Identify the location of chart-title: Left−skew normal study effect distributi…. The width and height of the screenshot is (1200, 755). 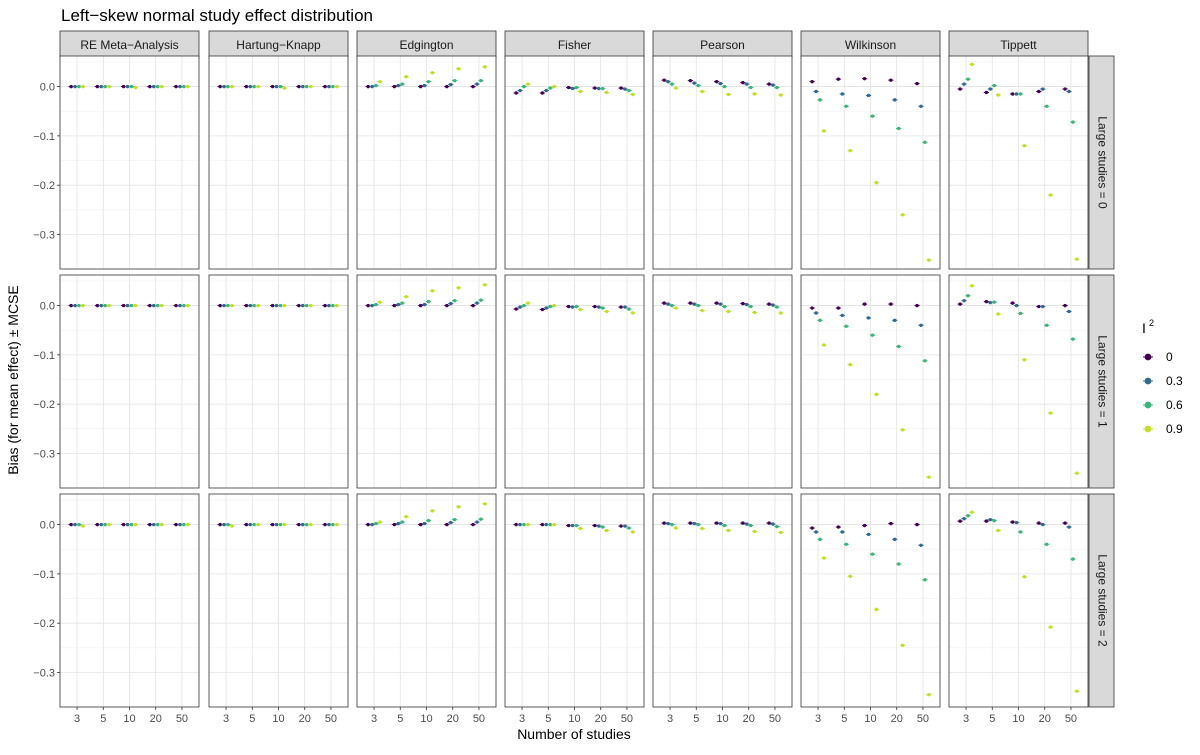
(217, 15).